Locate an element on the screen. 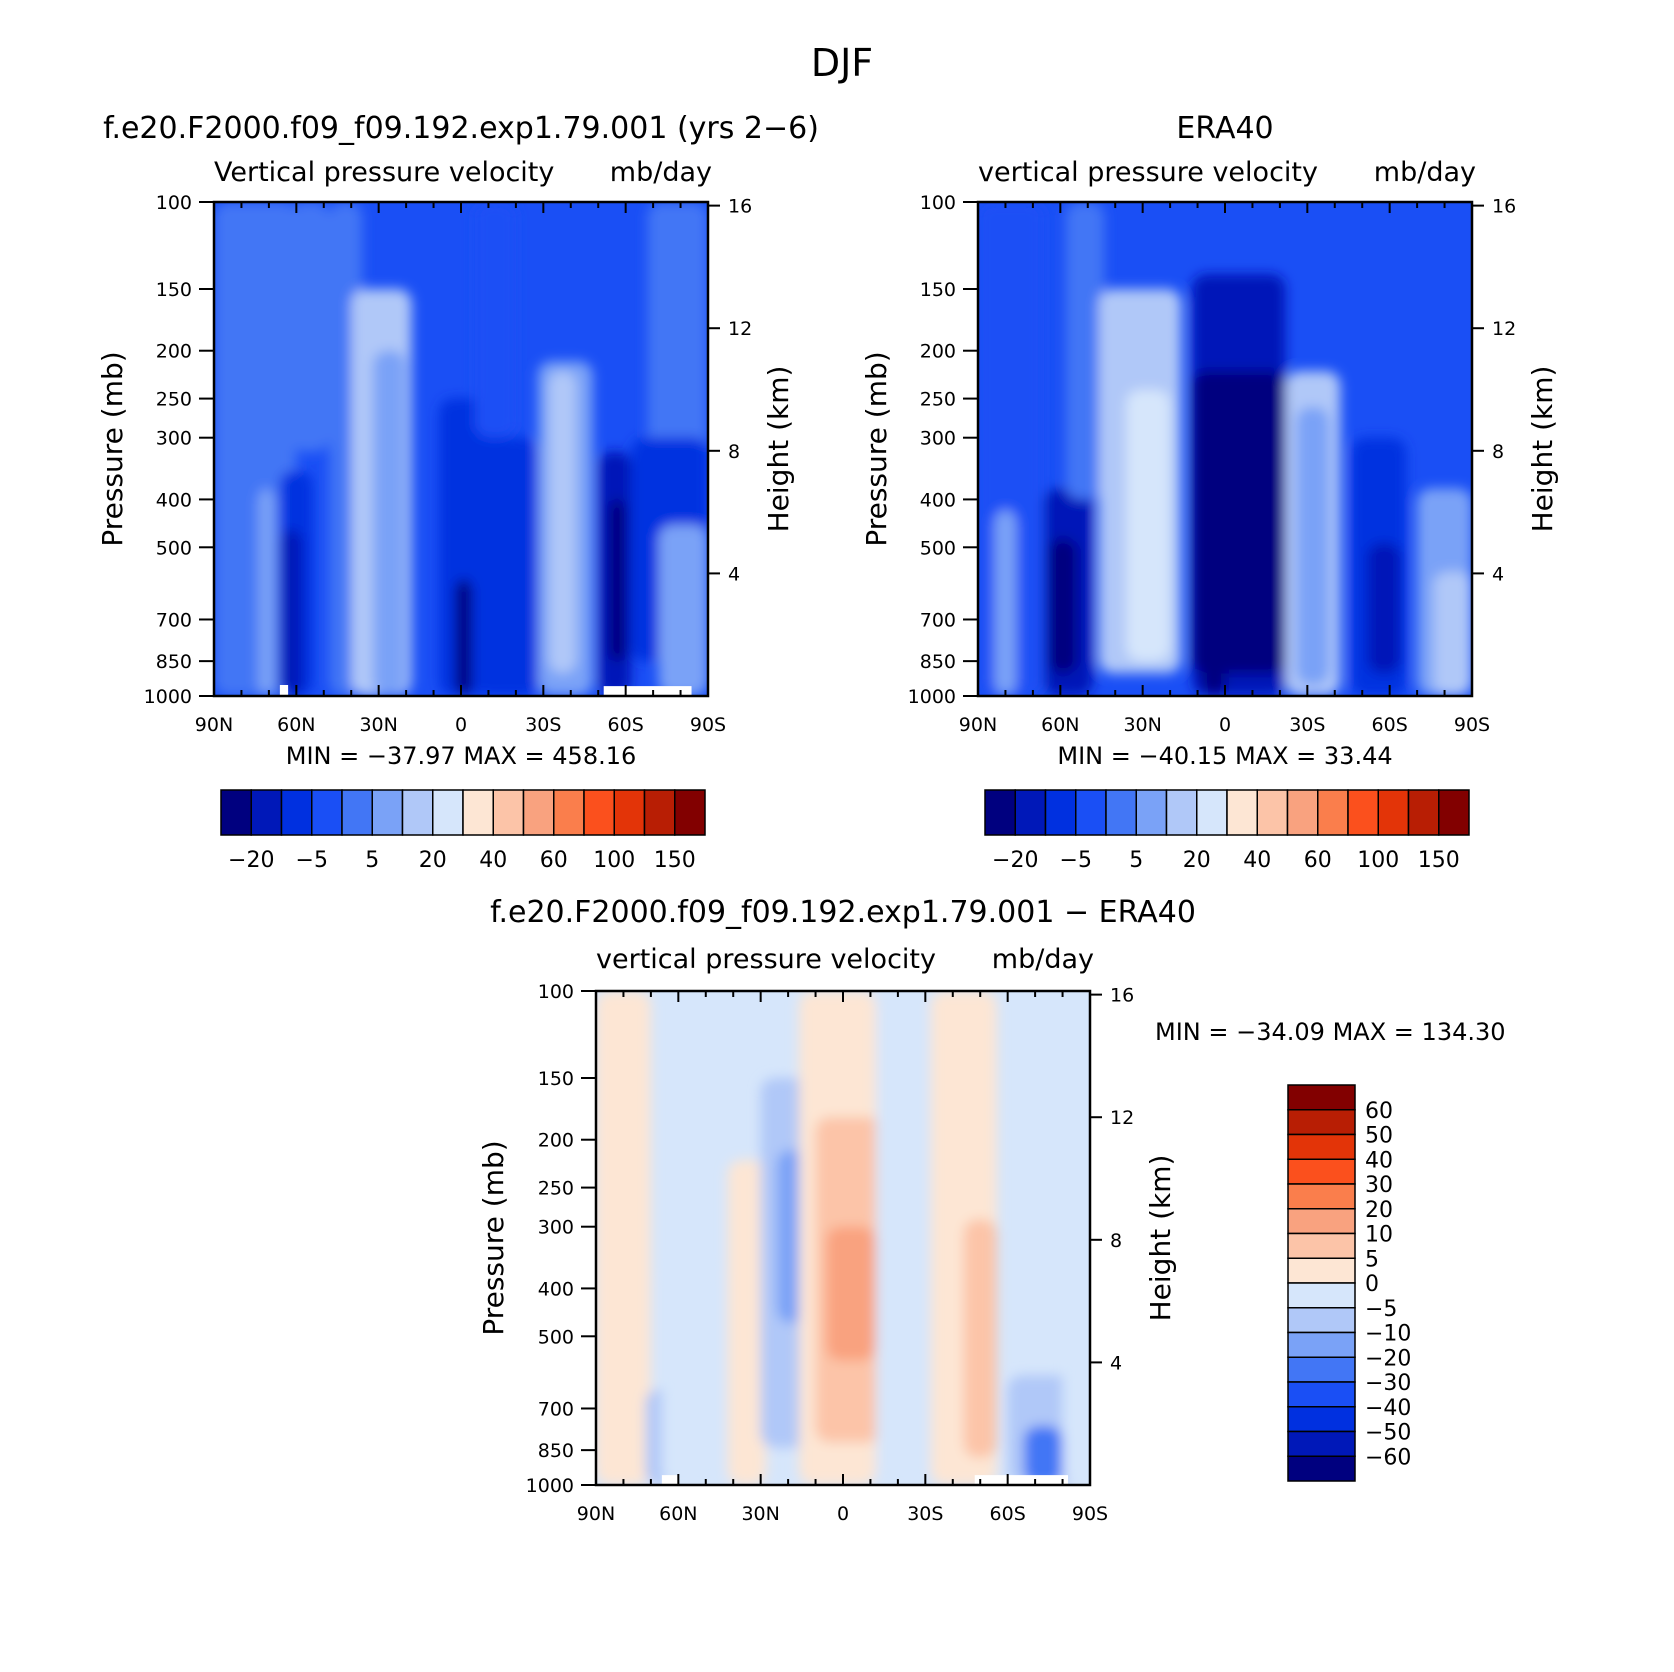 This screenshot has width=1674, height=1672. y-tick-label: 100 is located at coordinates (174, 203).